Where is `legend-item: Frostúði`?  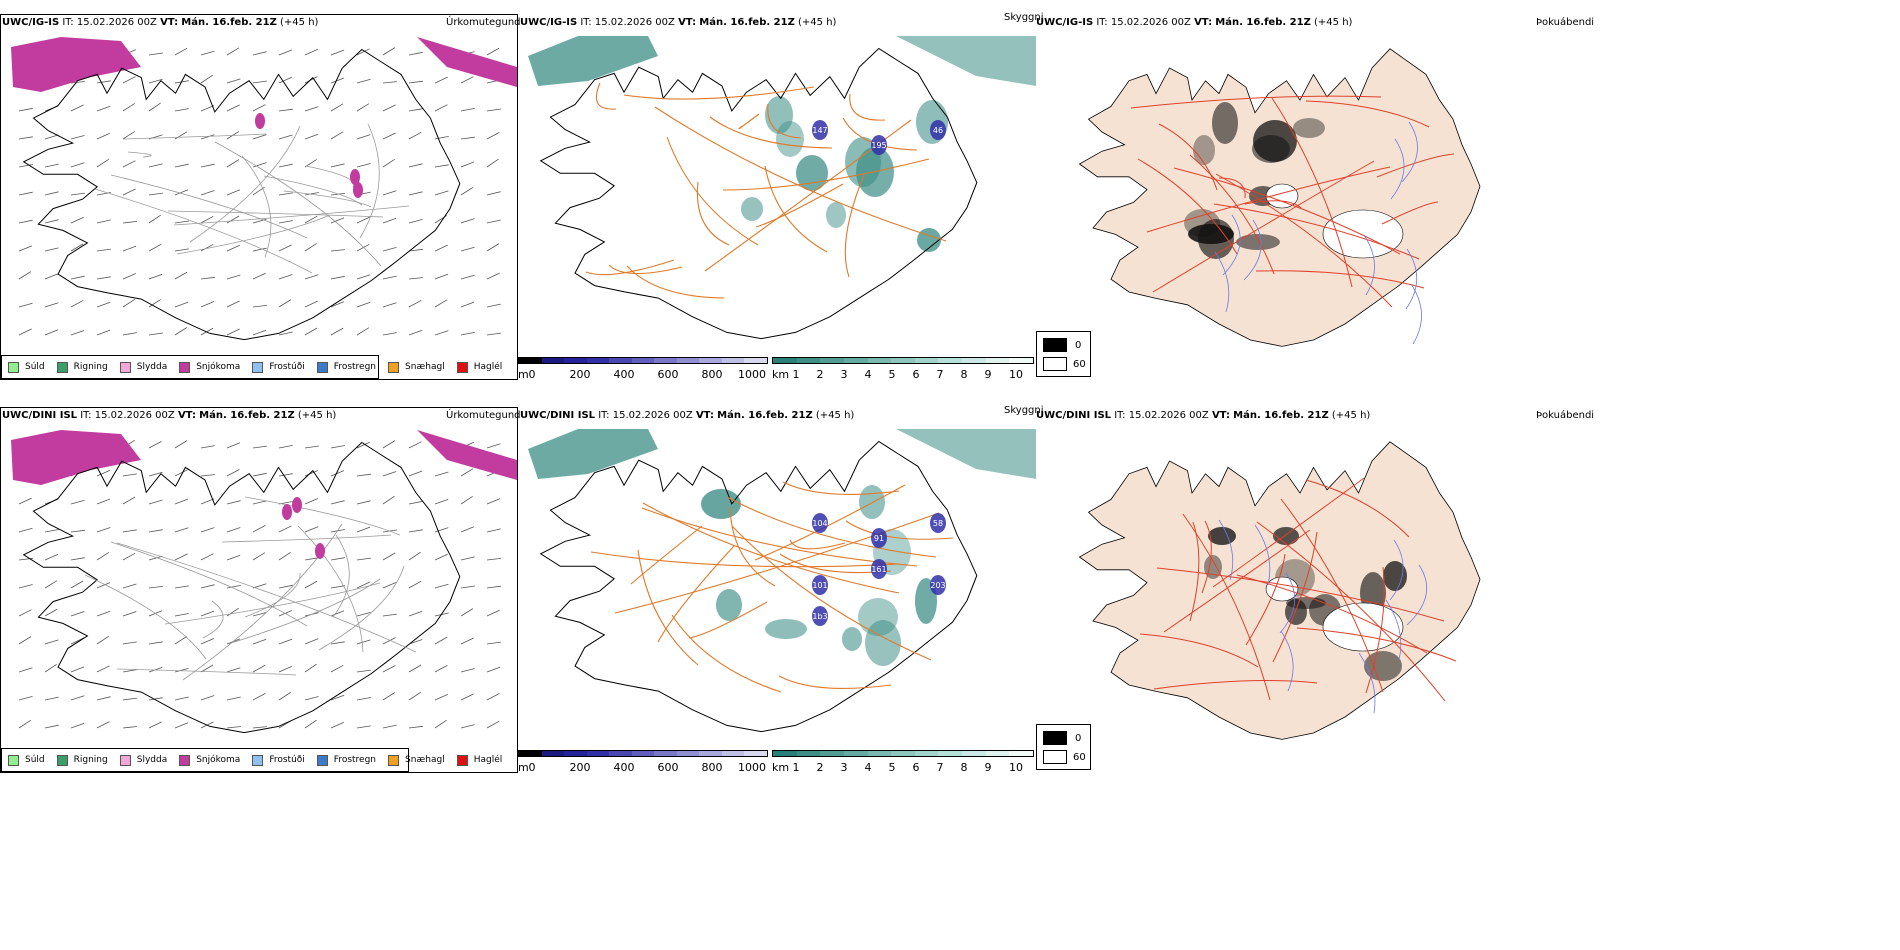
legend-item: Frostúði is located at coordinates (278, 760).